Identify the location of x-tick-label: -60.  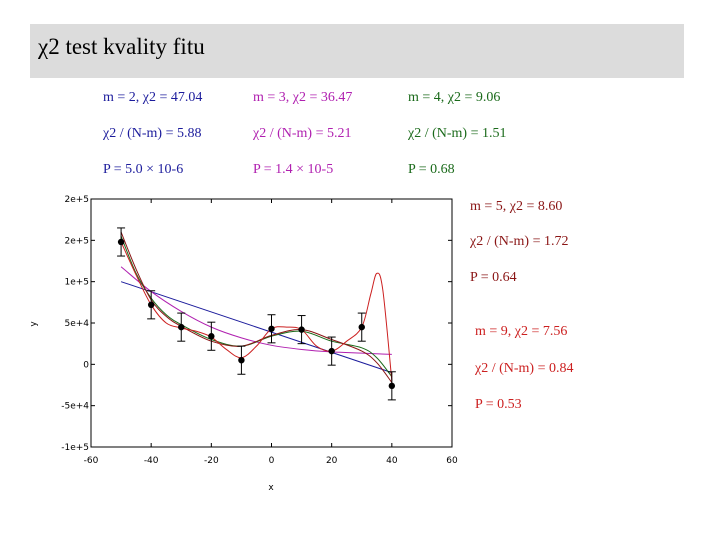
(91, 461).